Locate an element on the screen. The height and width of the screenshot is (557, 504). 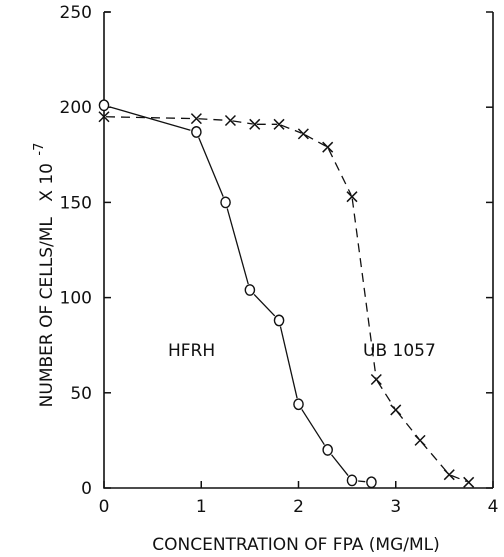
x-axis-title: CONCENTRATION OF FPA (MG/ML) is located at coordinates (296, 545).